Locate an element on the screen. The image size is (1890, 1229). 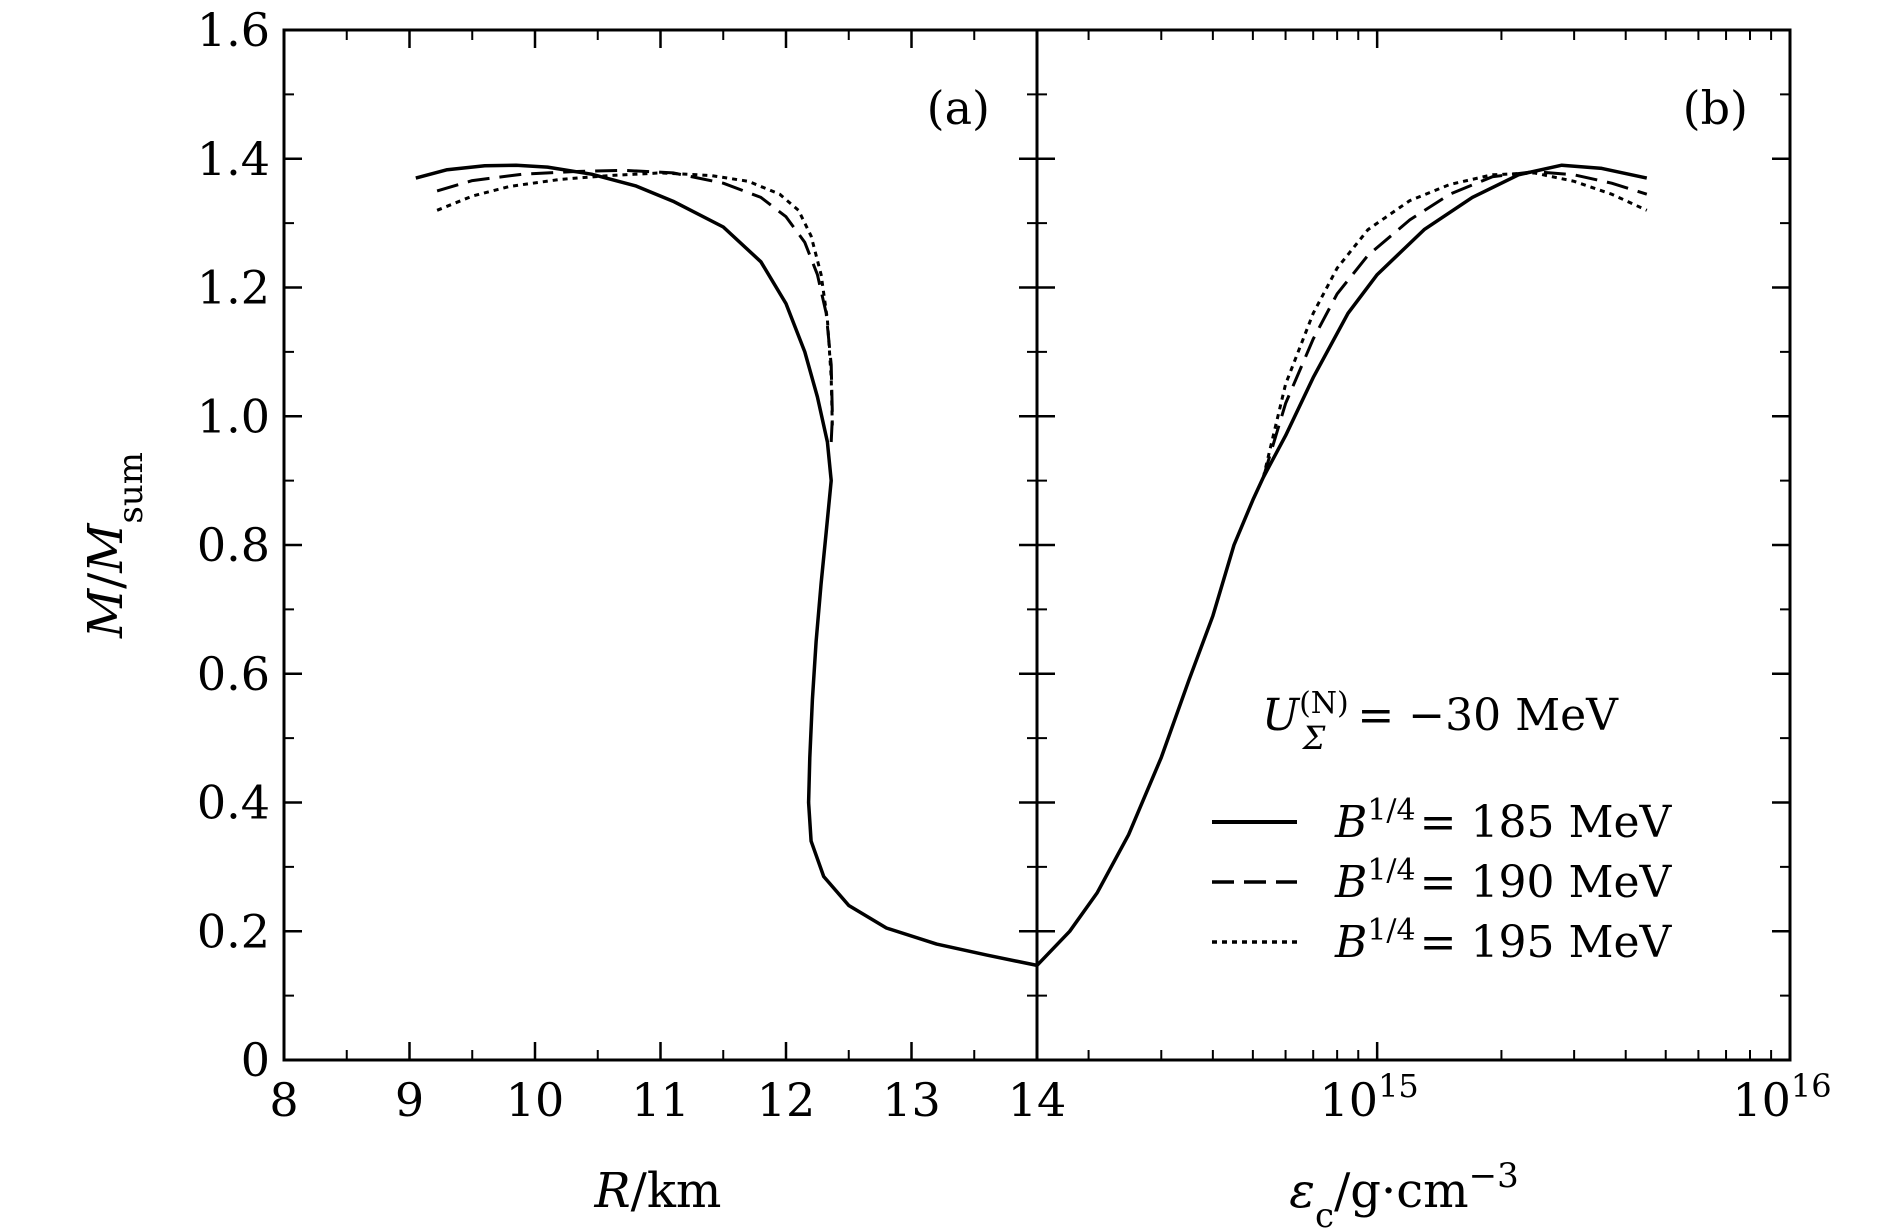
x-tick-label-a: 9 is located at coordinates (409, 1100).